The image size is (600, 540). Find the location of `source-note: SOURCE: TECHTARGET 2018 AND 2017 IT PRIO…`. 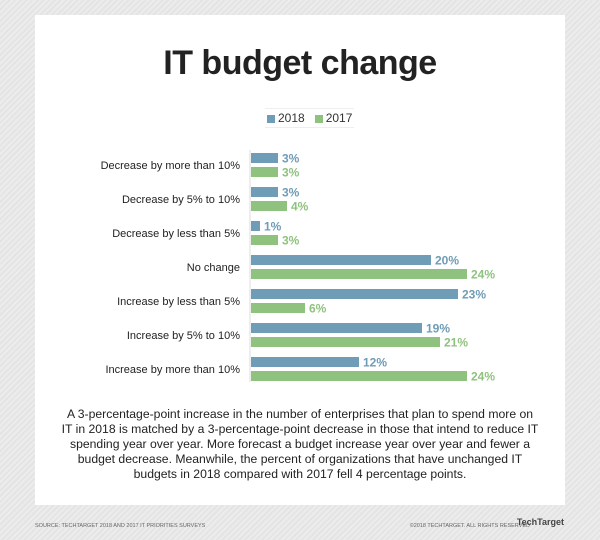

source-note: SOURCE: TECHTARGET 2018 AND 2017 IT PRIO… is located at coordinates (120, 526).